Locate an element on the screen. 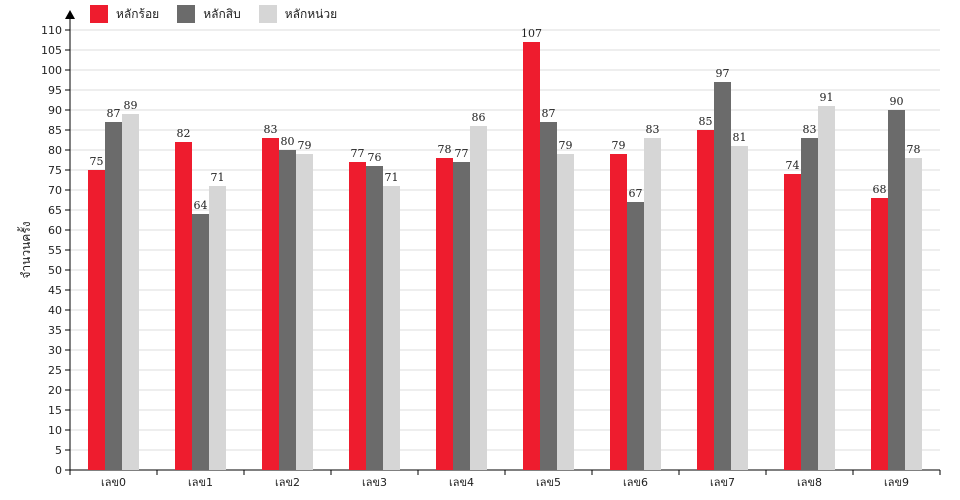  x-category-label: เลข2 is located at coordinates (287, 482).